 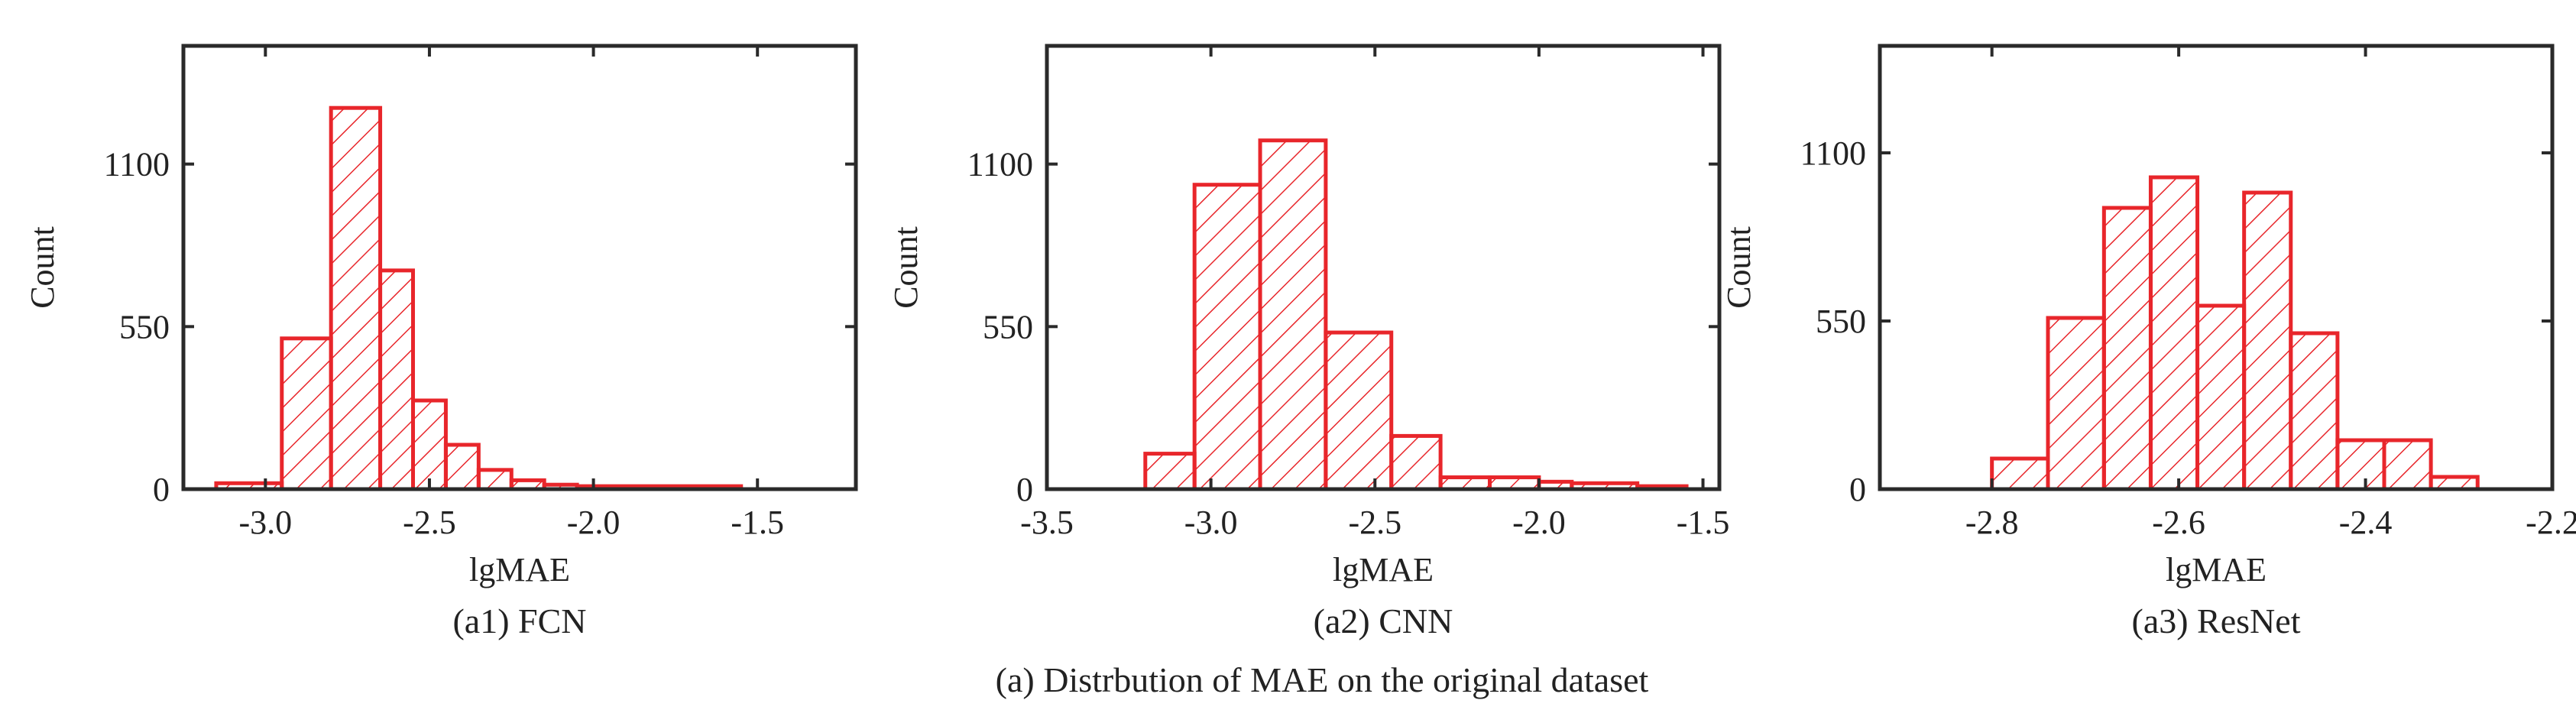 I want to click on x-tick-label: -2.4, so click(x=2366, y=522).